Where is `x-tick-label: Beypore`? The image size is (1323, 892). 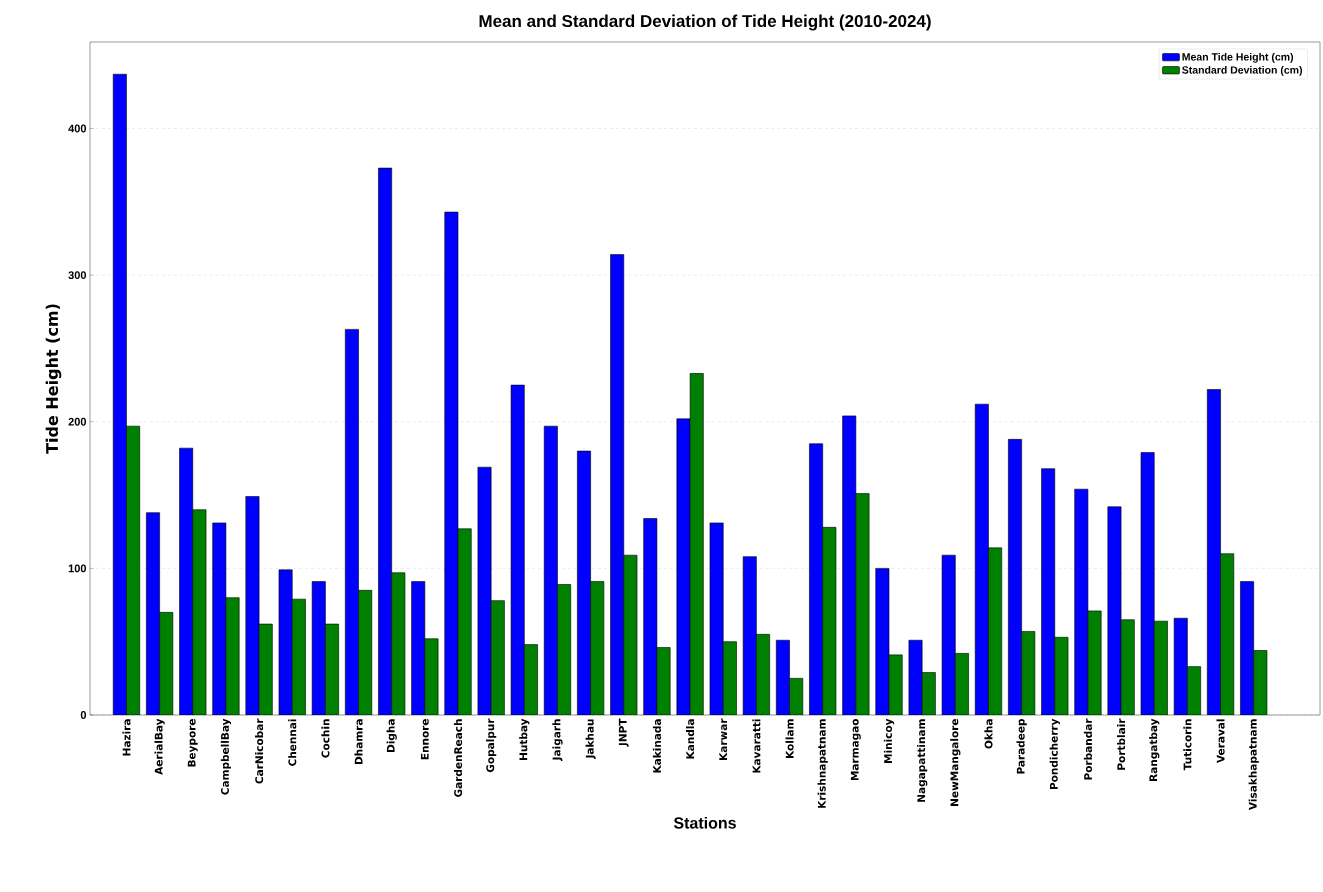
x-tick-label: Beypore is located at coordinates (192, 743).